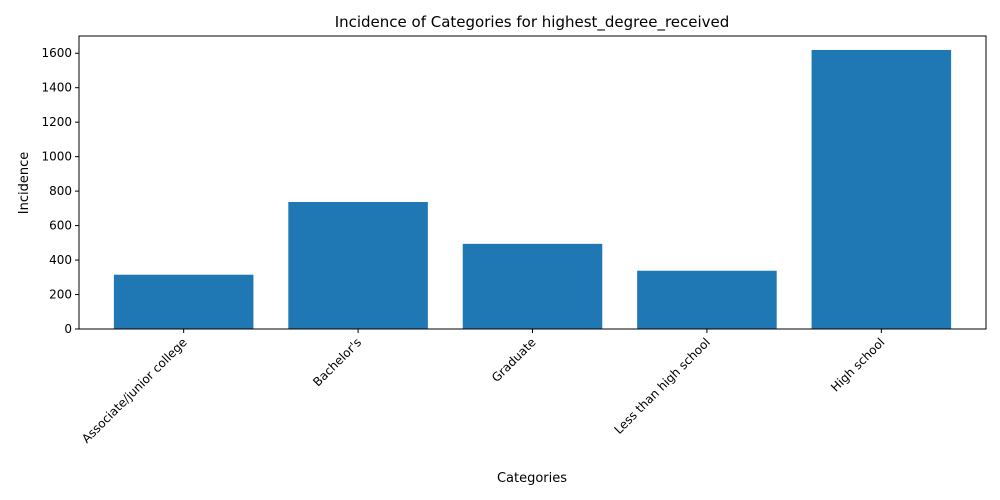 The image size is (1000, 500). What do you see at coordinates (68, 329) in the screenshot?
I see `y-tick-label: 0` at bounding box center [68, 329].